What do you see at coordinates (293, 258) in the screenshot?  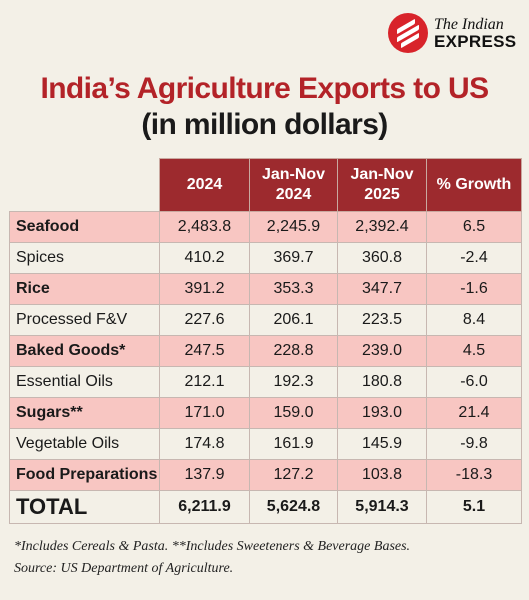 I see `table-cell: 369.7` at bounding box center [293, 258].